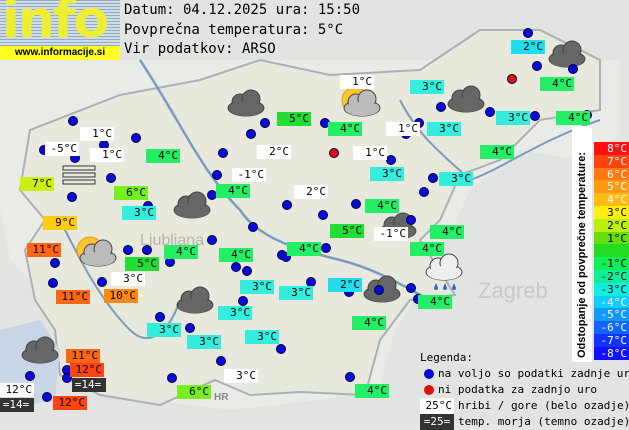 The image size is (629, 430). I want to click on station-temperature: -1°C, so click(249, 175).